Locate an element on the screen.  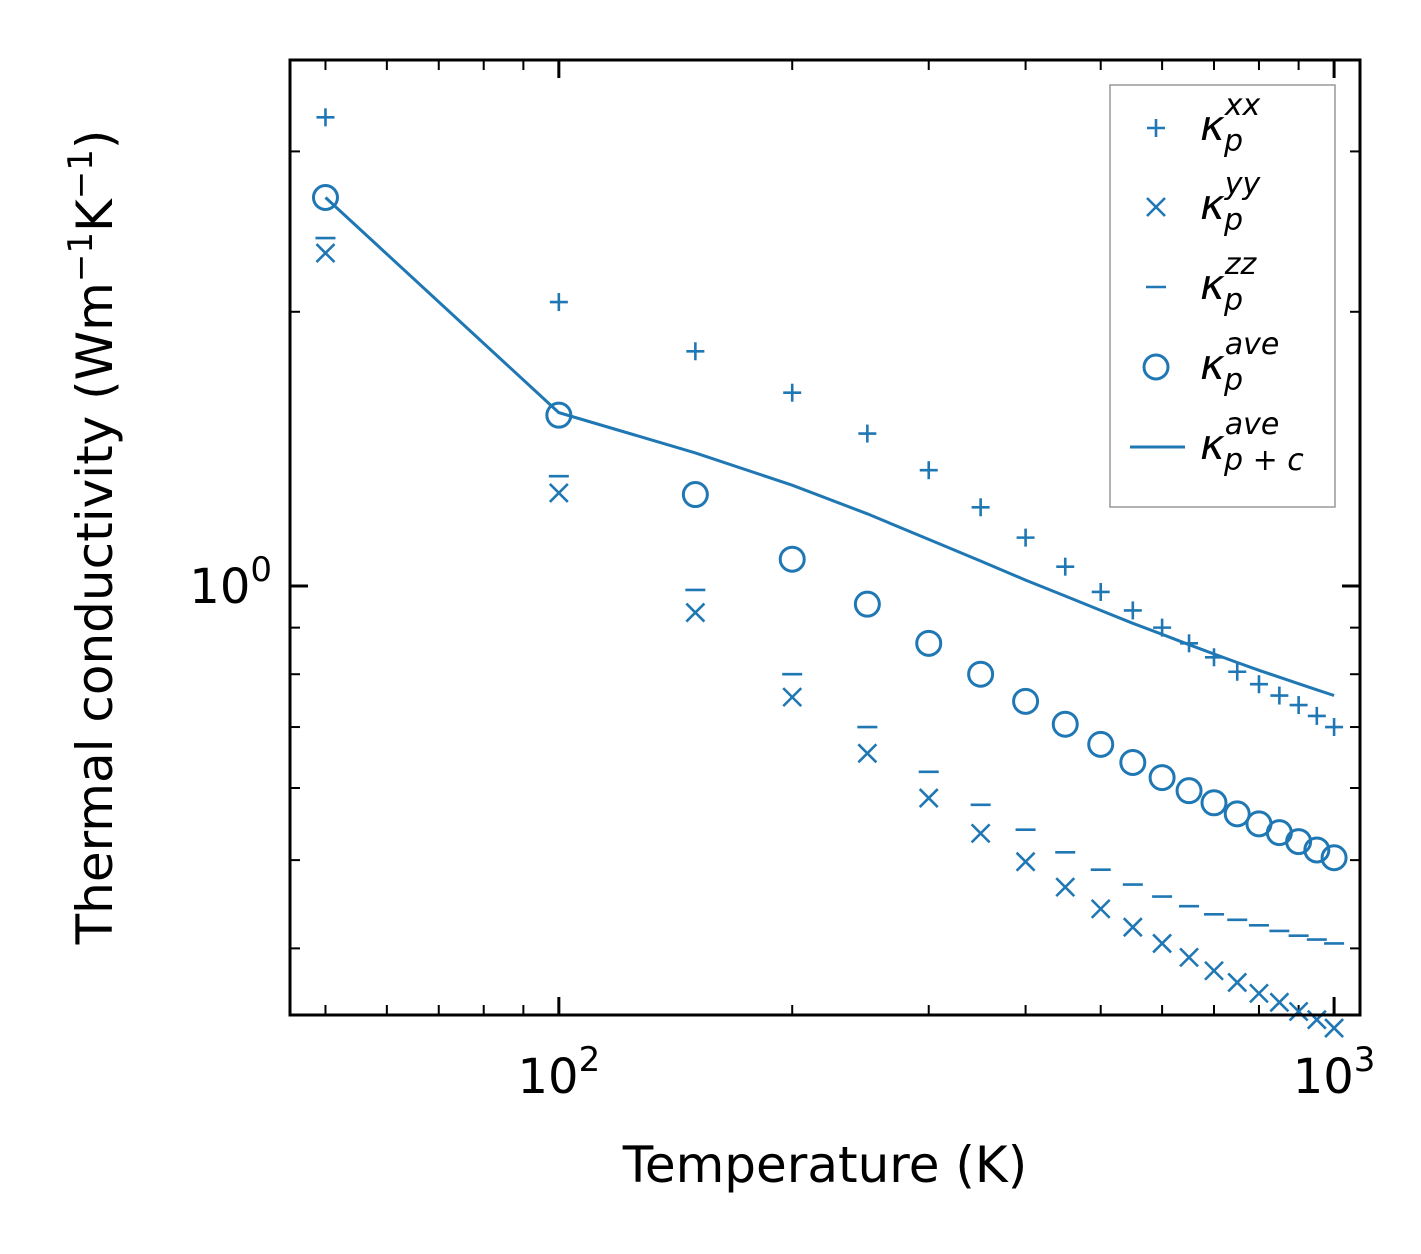
x-tick-label: 103 is located at coordinates (1334, 1072).